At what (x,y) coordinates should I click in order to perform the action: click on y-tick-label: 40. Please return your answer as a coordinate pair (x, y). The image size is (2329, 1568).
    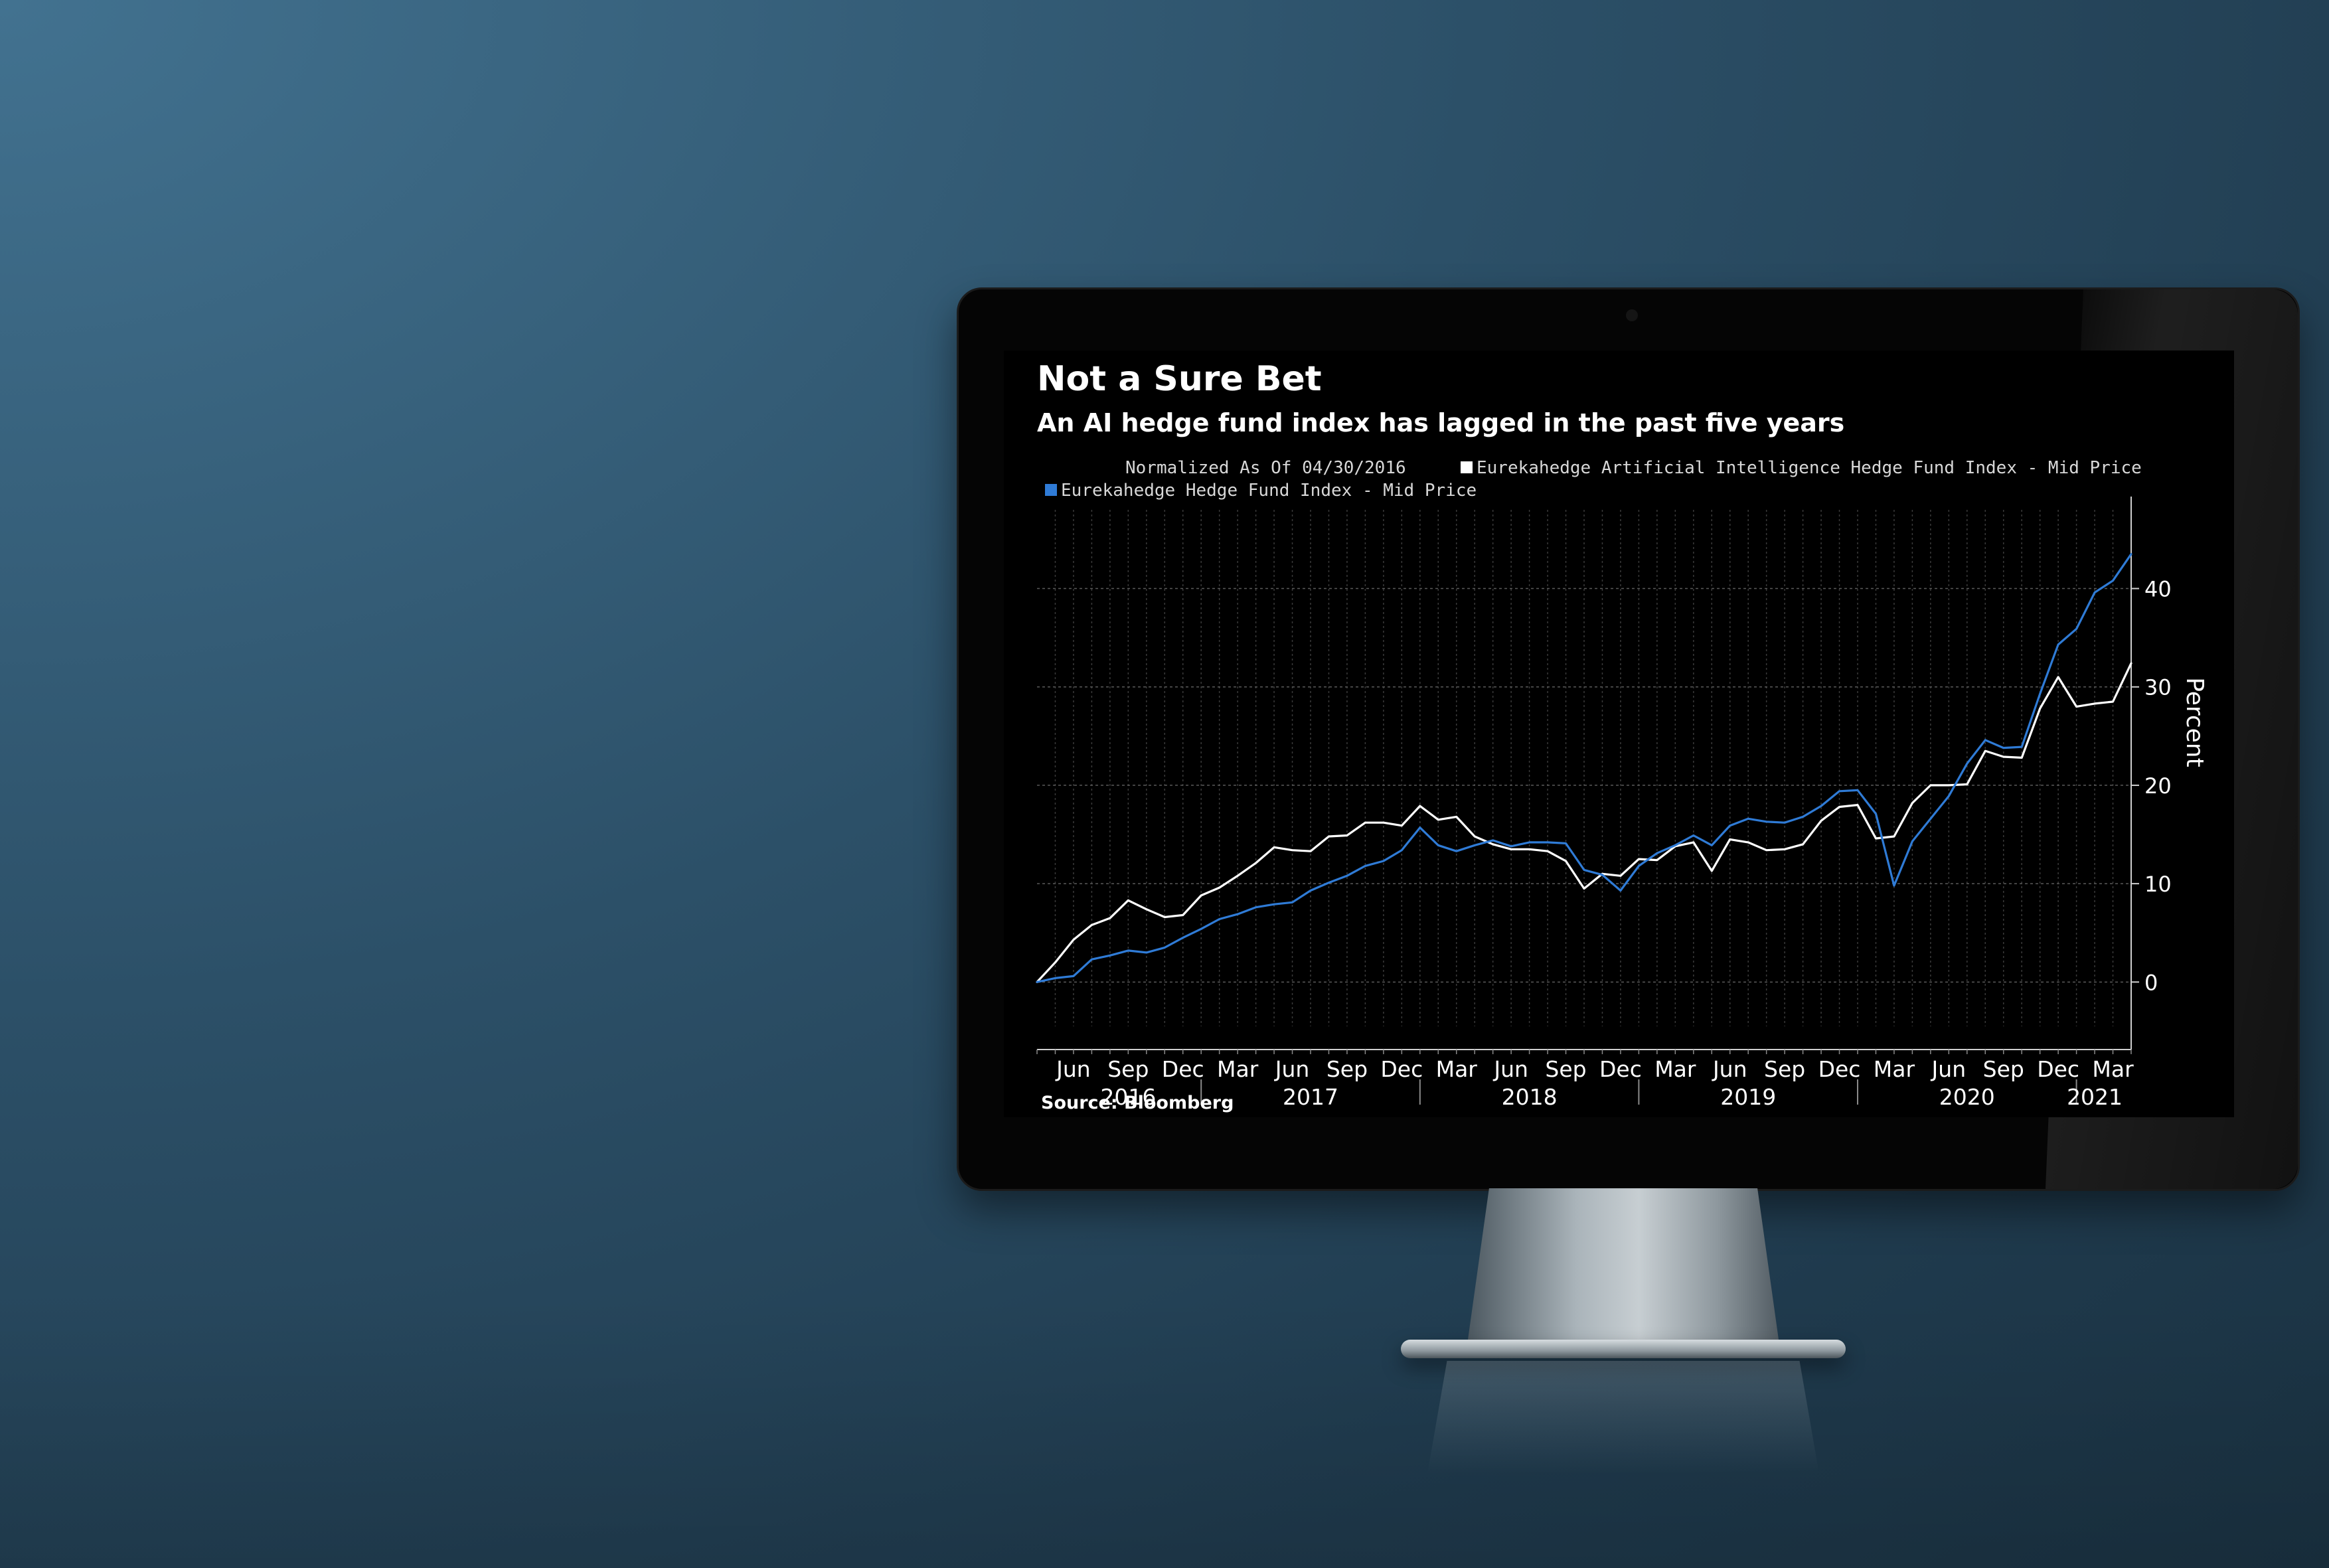
    Looking at the image, I should click on (2158, 590).